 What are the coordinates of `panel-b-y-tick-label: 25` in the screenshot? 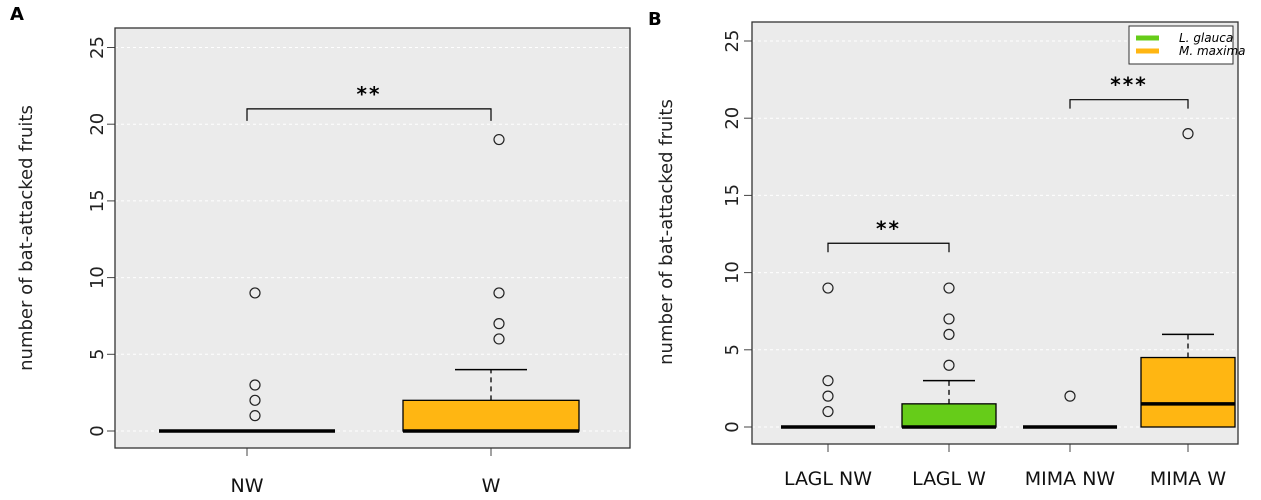 It's located at (732, 41).